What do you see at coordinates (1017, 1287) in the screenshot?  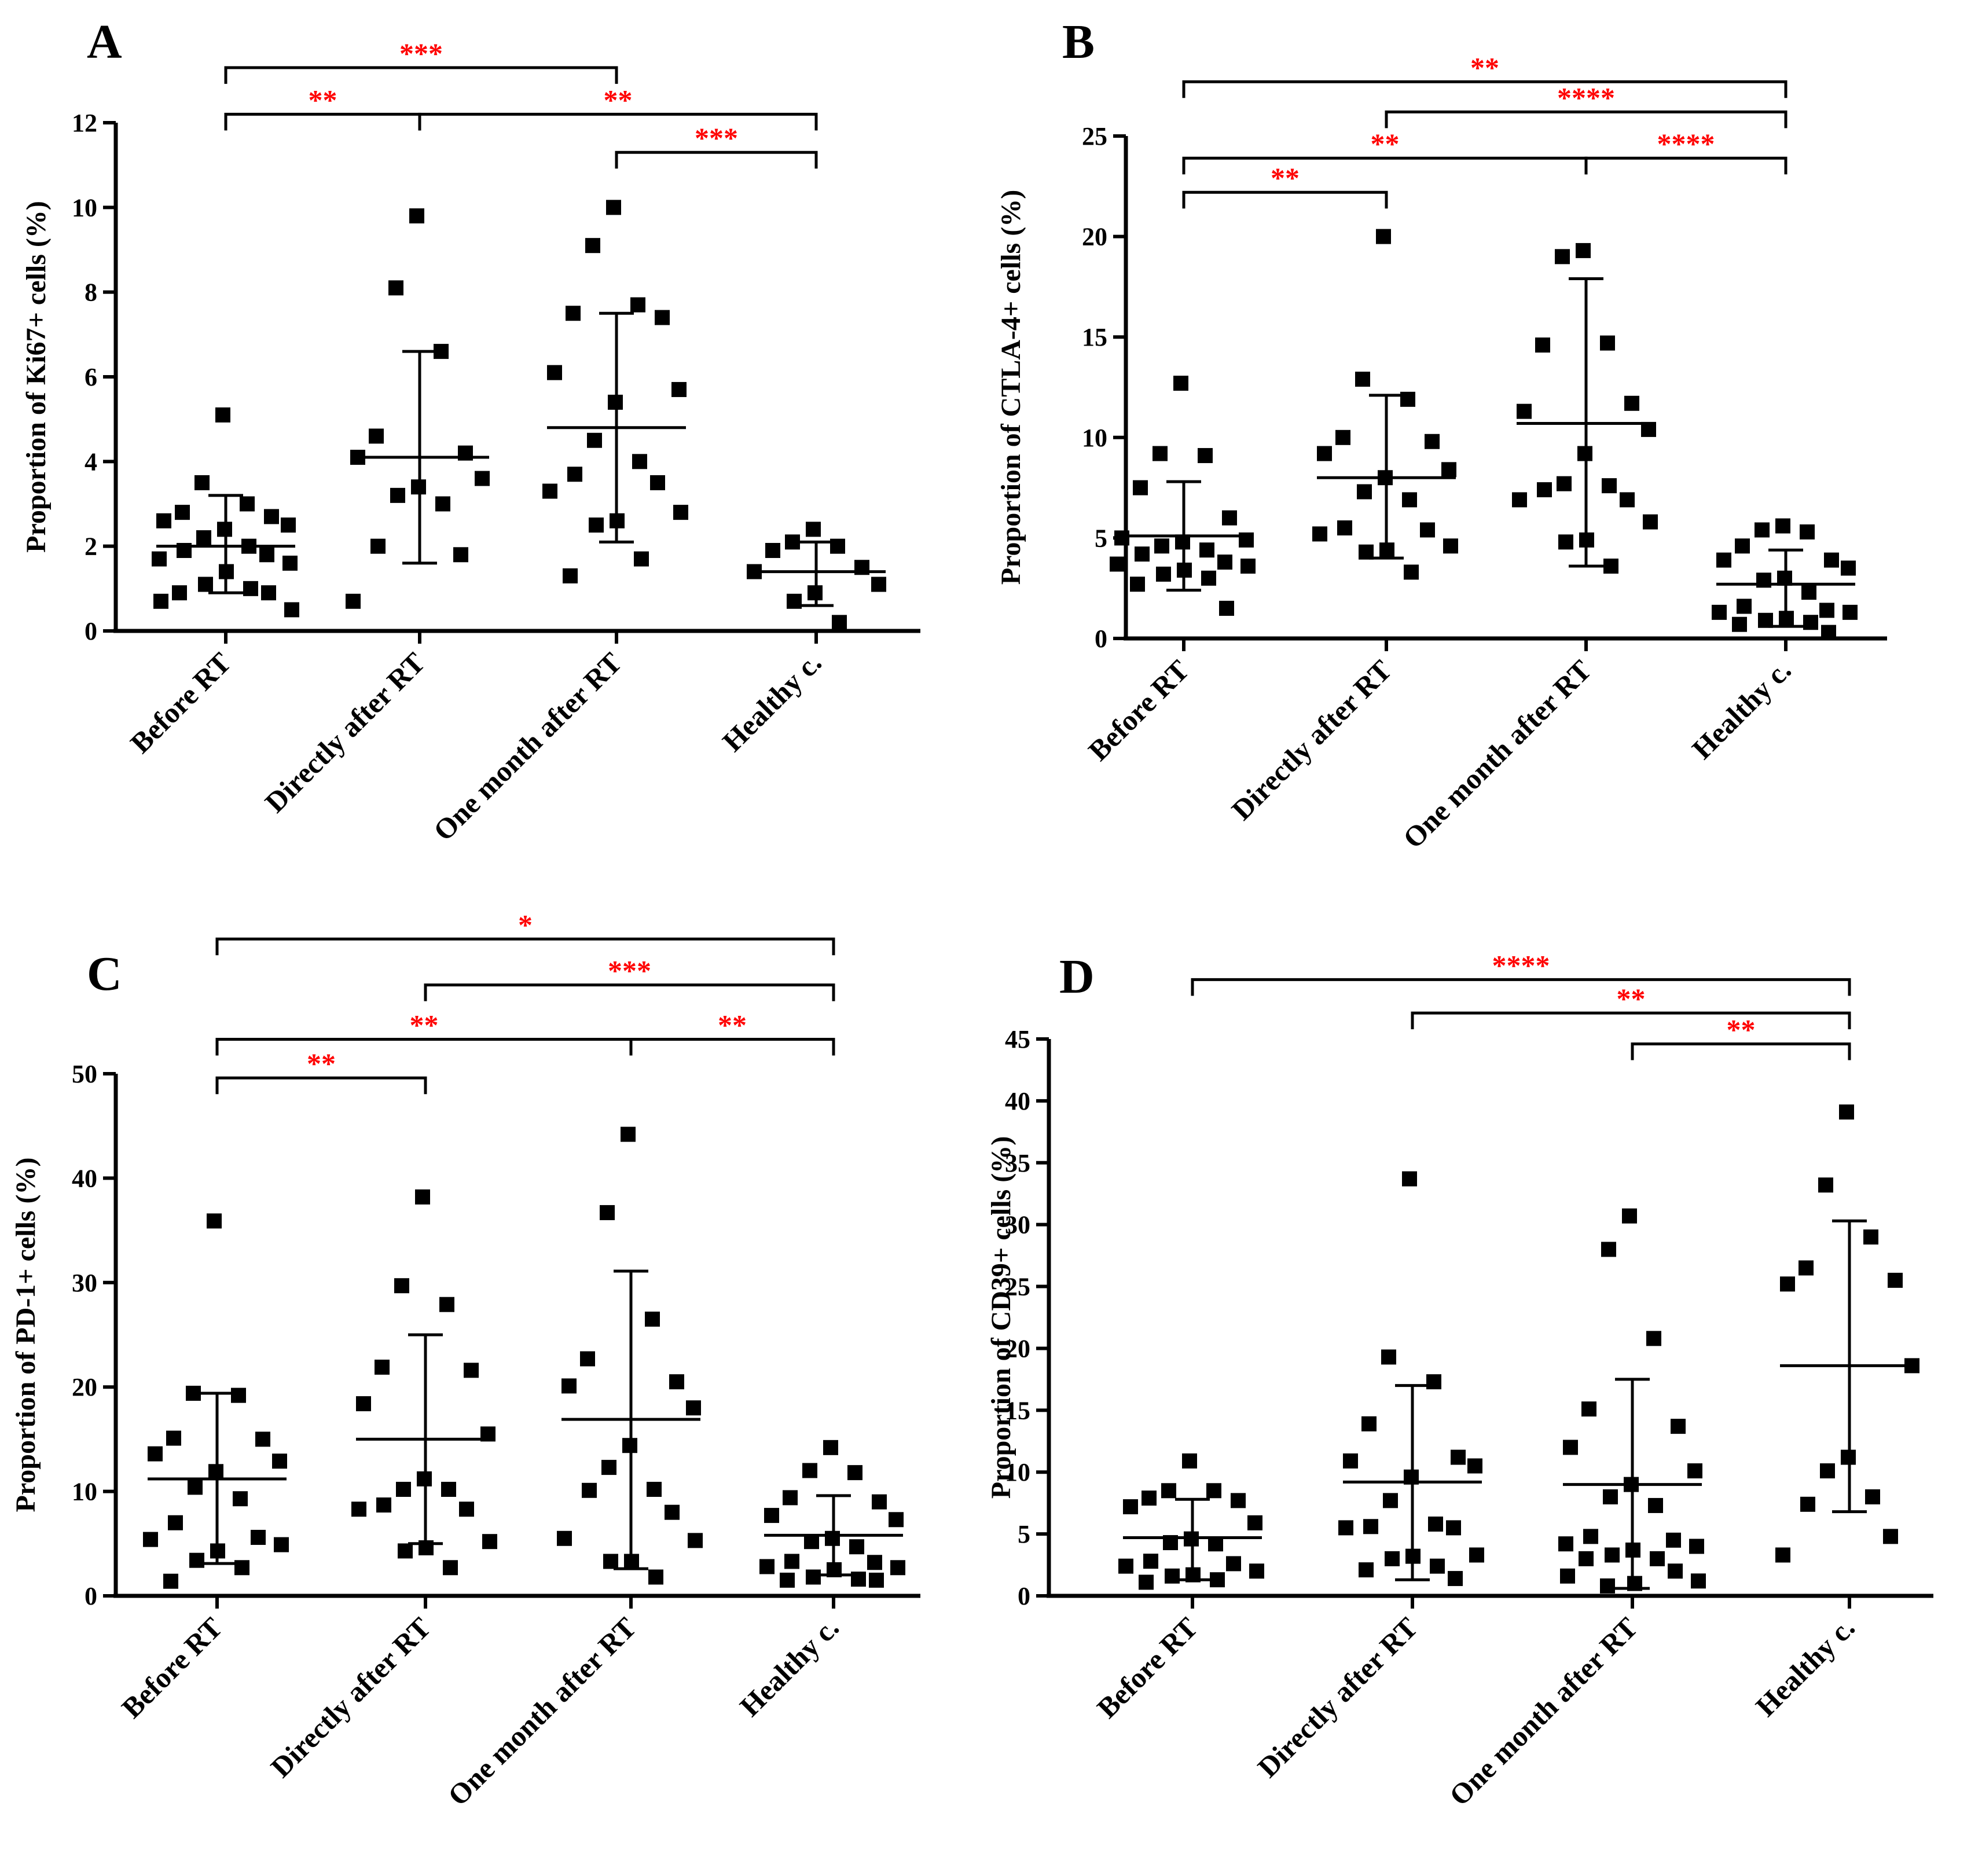 I see `y-tick-label: 25` at bounding box center [1017, 1287].